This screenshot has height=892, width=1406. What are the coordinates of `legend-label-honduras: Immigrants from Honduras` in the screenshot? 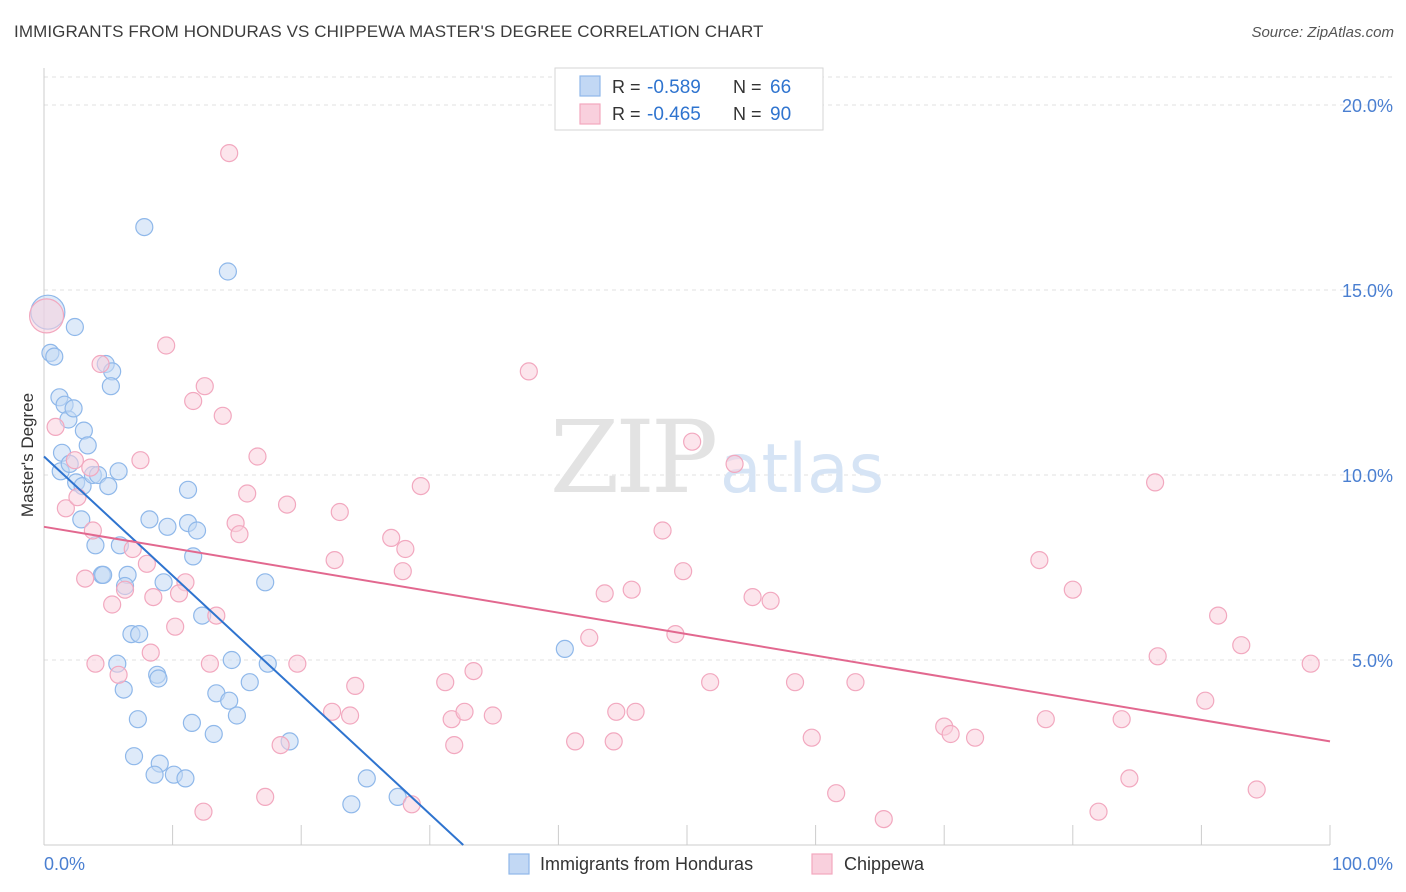 It's located at (646, 864).